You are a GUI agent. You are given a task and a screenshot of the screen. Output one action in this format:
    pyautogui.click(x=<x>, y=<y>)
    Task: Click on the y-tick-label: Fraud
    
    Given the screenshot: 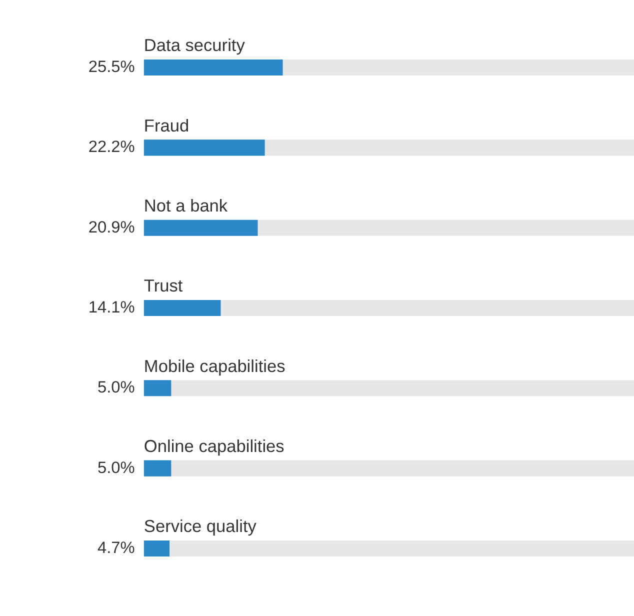 What is the action you would take?
    pyautogui.click(x=167, y=125)
    